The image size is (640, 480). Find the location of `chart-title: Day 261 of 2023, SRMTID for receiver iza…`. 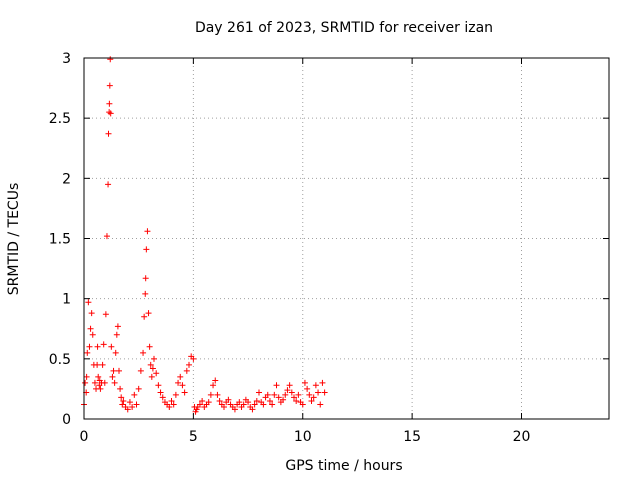

chart-title: Day 261 of 2023, SRMTID for receiver iza… is located at coordinates (344, 28).